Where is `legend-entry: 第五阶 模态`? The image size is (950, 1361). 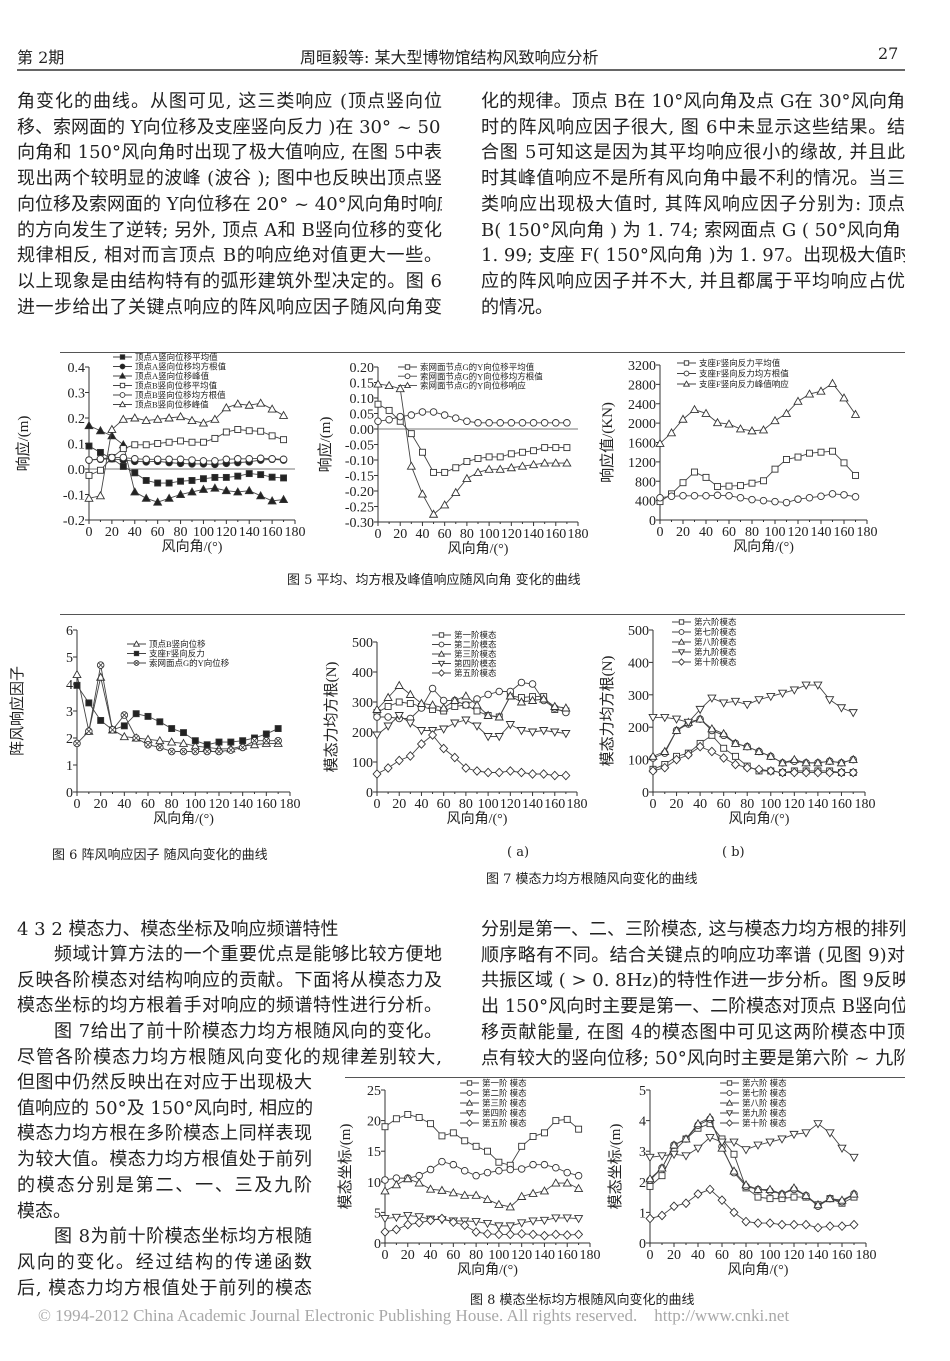
legend-entry: 第五阶 模态 is located at coordinates (493, 1123).